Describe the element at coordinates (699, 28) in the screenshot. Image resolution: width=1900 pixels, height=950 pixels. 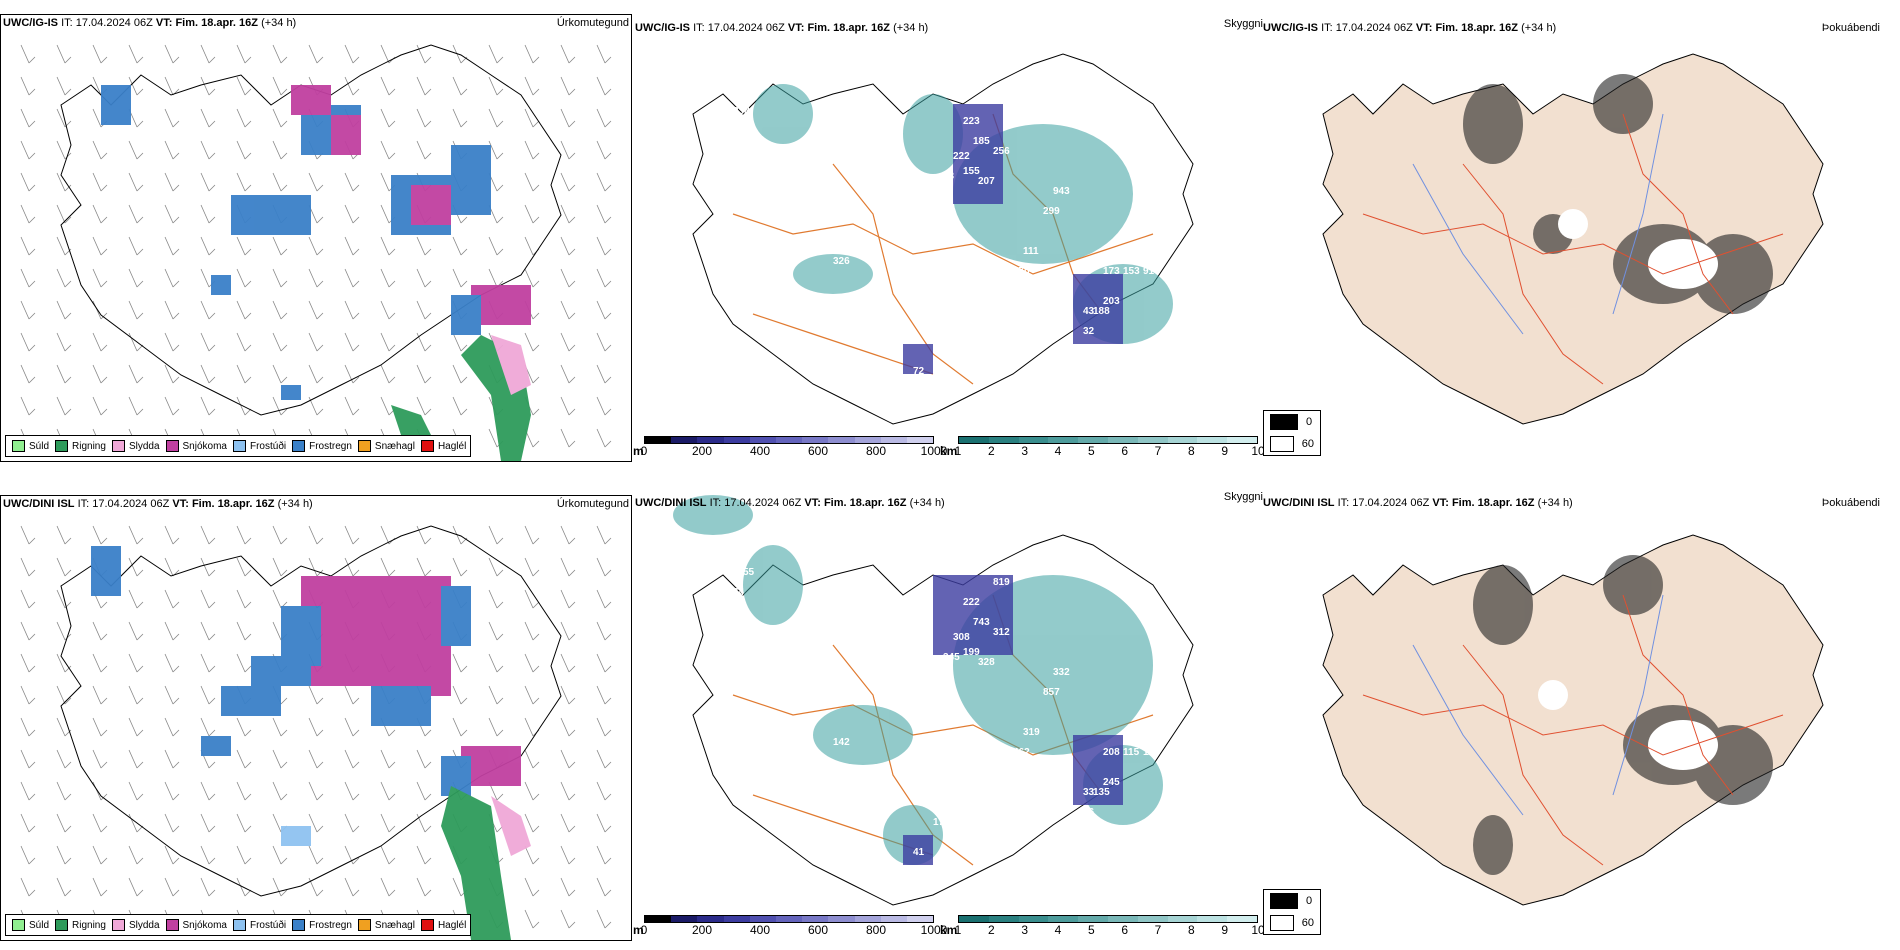
I see `it-label: IT:` at that location.